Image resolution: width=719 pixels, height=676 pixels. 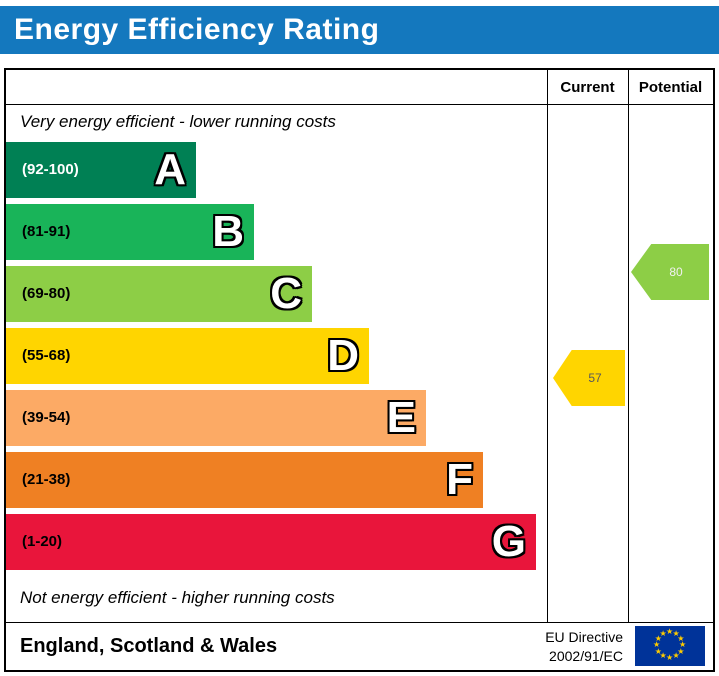 What do you see at coordinates (170, 169) in the screenshot?
I see `band-a-letter: A` at bounding box center [170, 169].